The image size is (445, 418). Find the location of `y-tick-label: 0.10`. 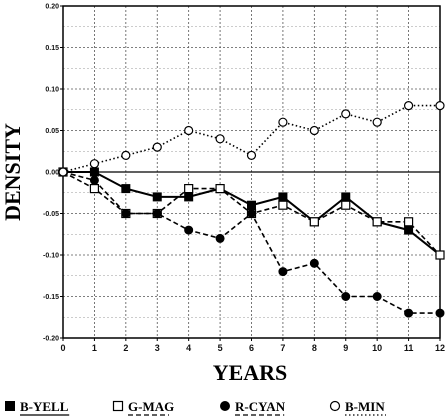

y-tick-label: 0.10 is located at coordinates (52, 90).